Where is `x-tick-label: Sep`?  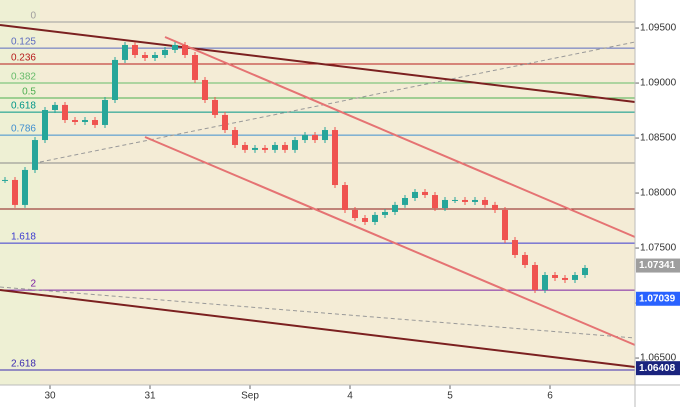 x-tick-label: Sep is located at coordinates (250, 396).